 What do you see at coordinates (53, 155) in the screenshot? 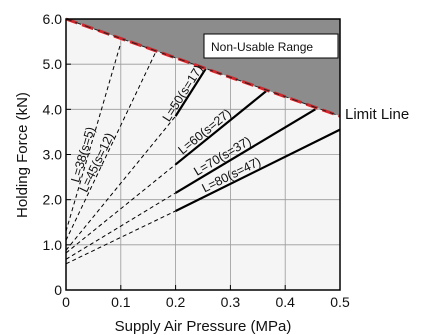
I see `y-tick-label: 3.0` at bounding box center [53, 155].